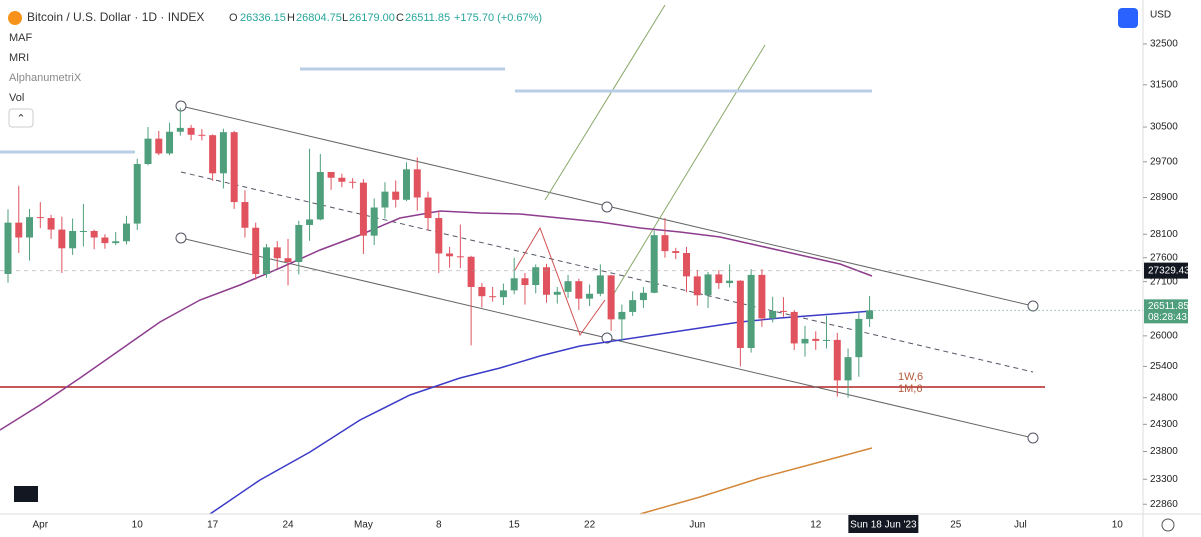 The image size is (1201, 537). What do you see at coordinates (1168, 306) in the screenshot?
I see `last-price-label: 26511.85` at bounding box center [1168, 306].